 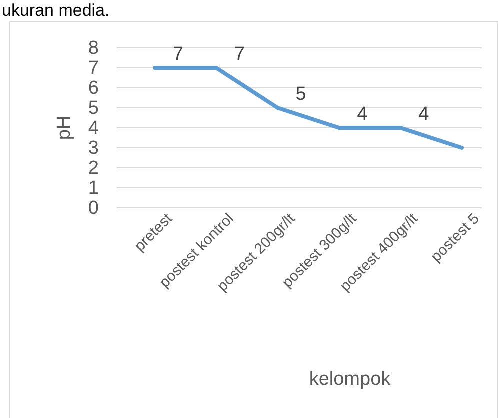 I want to click on y-tick-label: 3, so click(x=93, y=149).